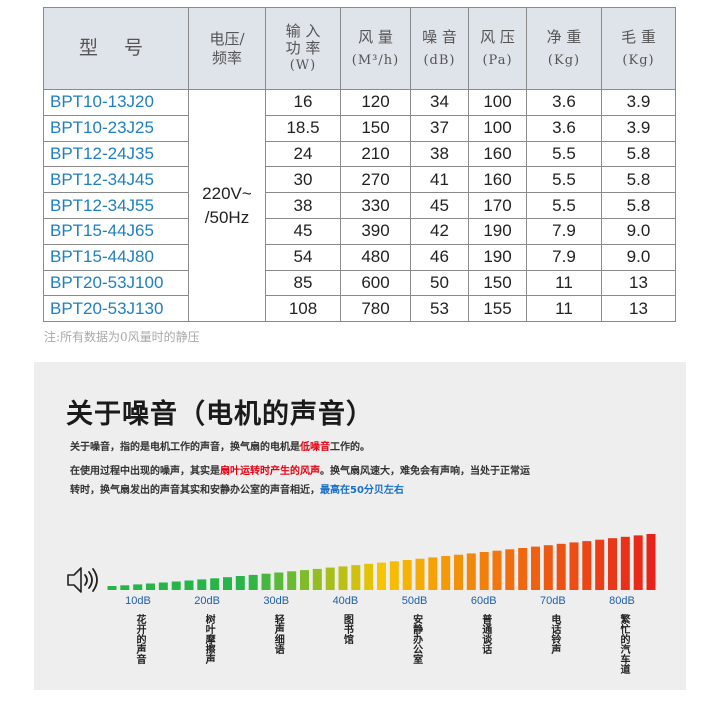 The height and width of the screenshot is (705, 720). Describe the element at coordinates (122, 337) in the screenshot. I see `footnote: 注:所有数据为0风量时的静压` at that location.